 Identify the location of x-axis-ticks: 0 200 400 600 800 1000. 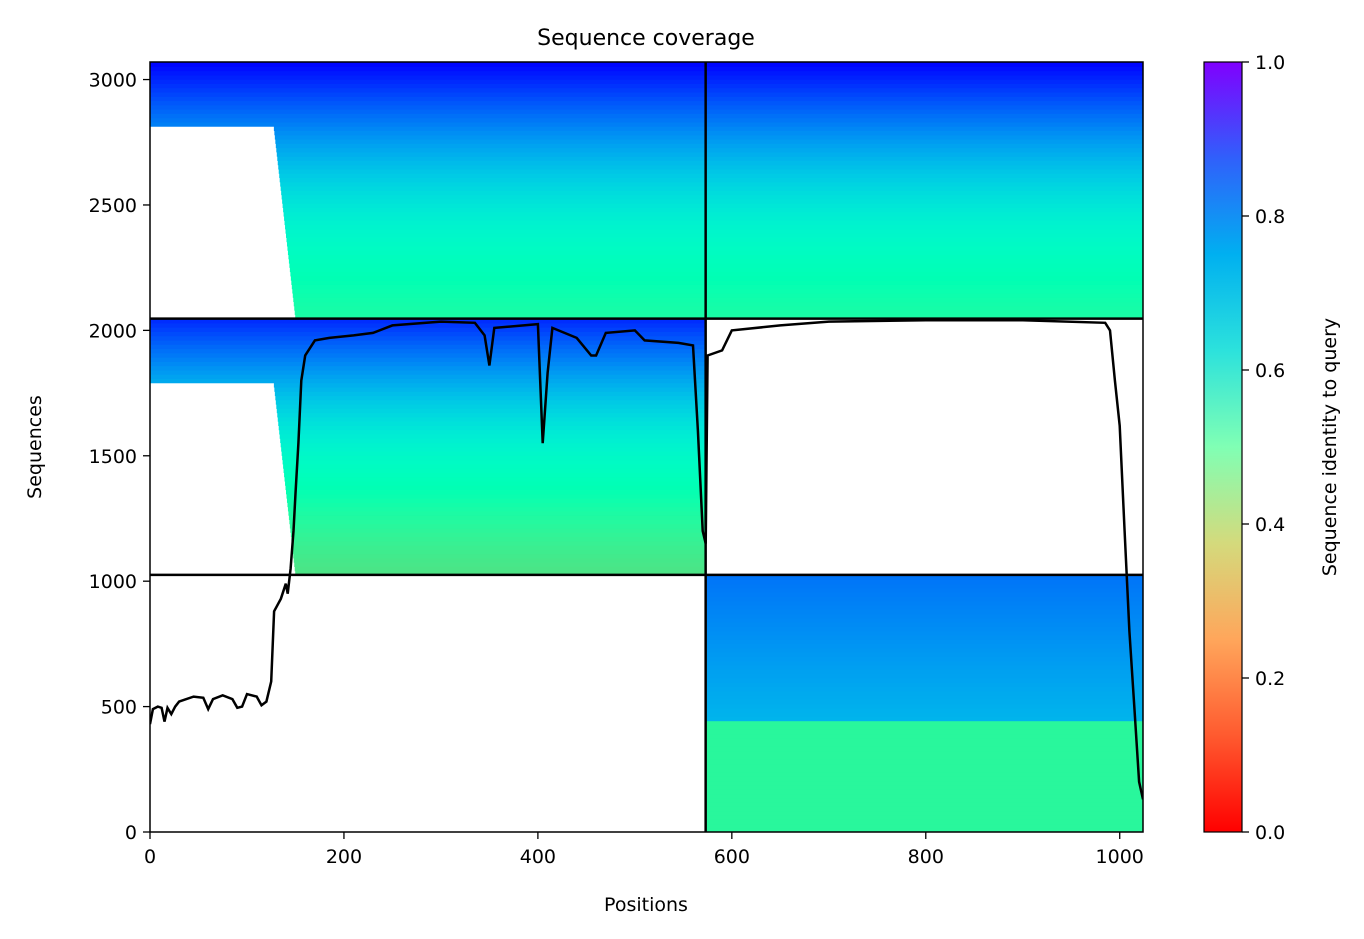
(644, 850).